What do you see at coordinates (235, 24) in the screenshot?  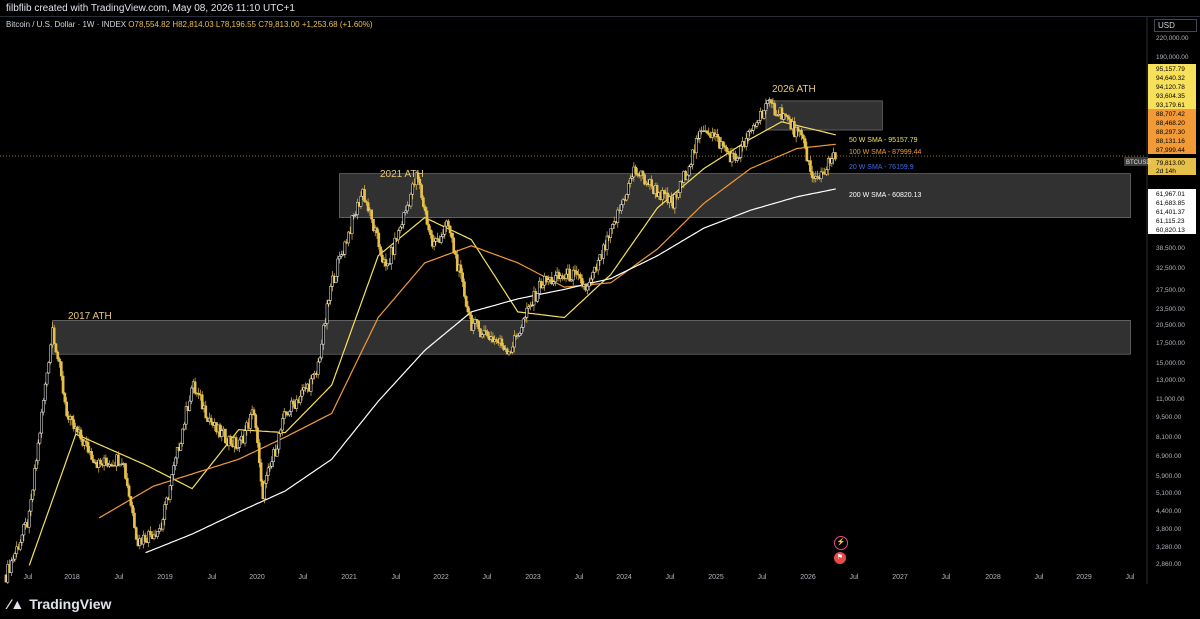 I see `legend-low: L78,196.55` at bounding box center [235, 24].